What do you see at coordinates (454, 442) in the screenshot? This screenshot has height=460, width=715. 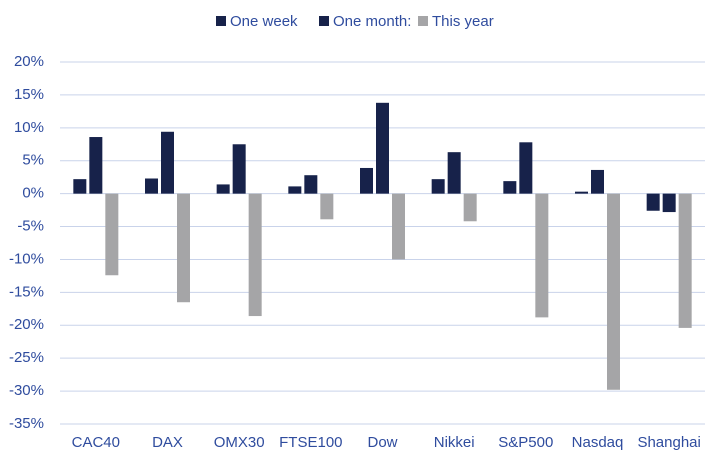 I see `x-tick-label: Nikkei` at bounding box center [454, 442].